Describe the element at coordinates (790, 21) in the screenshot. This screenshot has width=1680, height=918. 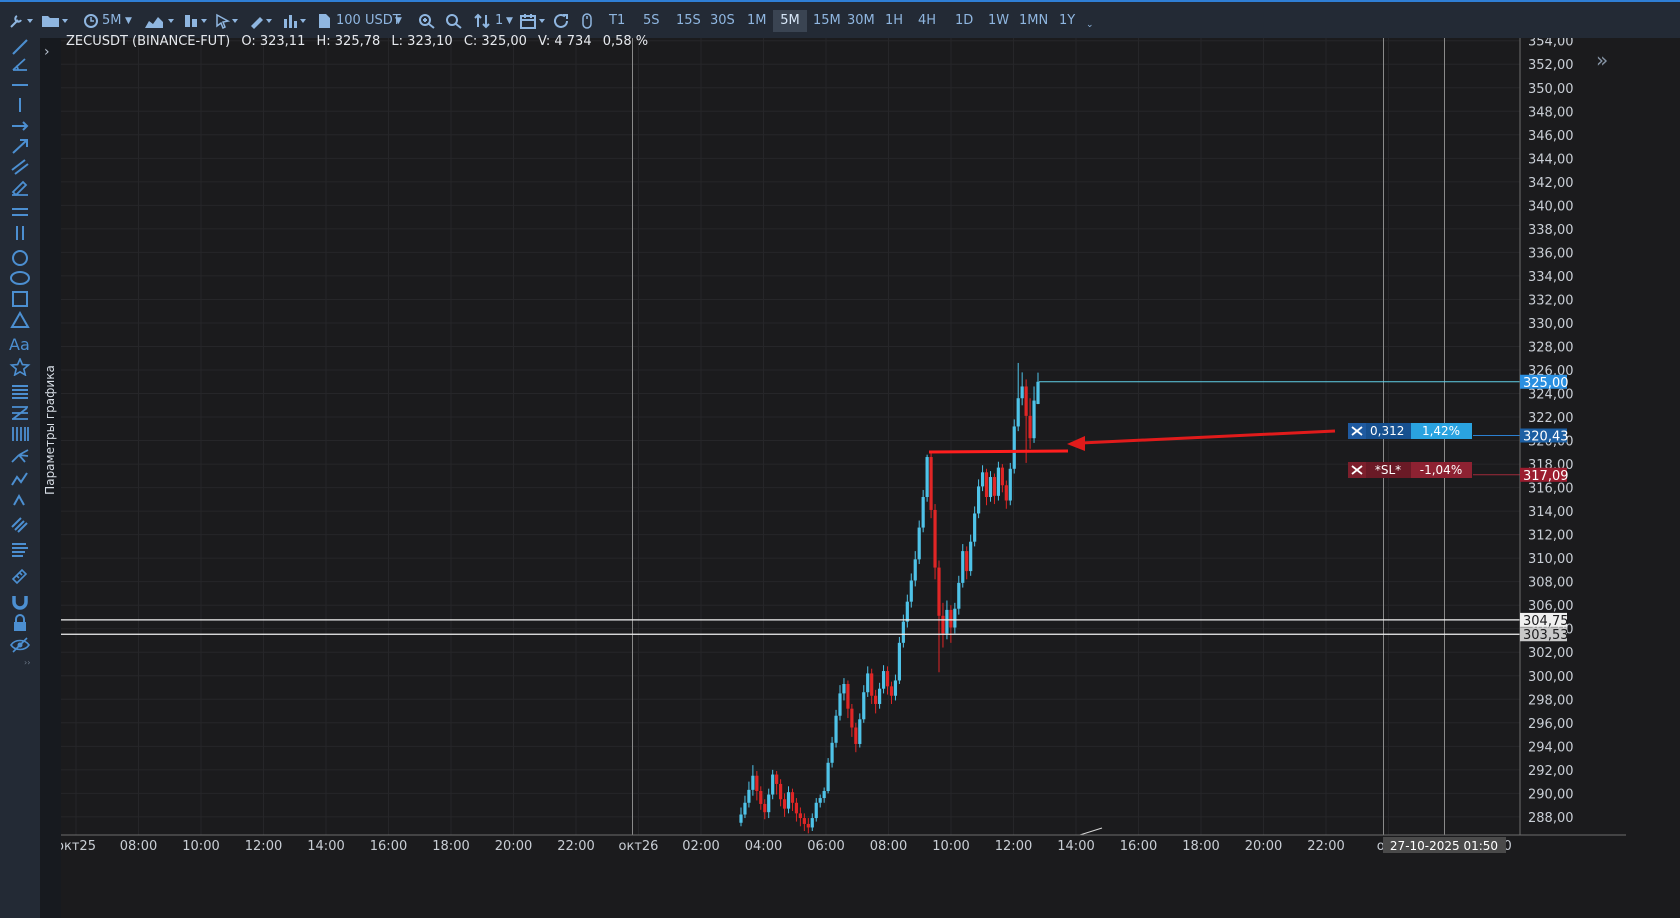
I see `tab-5m: 5M` at that location.